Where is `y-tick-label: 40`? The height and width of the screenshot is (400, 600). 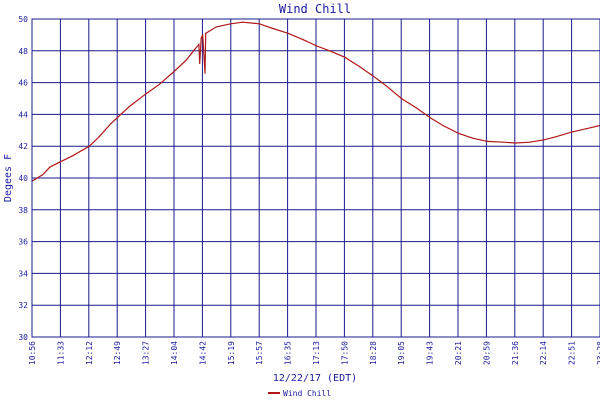
y-tick-label: 40 is located at coordinates (23, 178).